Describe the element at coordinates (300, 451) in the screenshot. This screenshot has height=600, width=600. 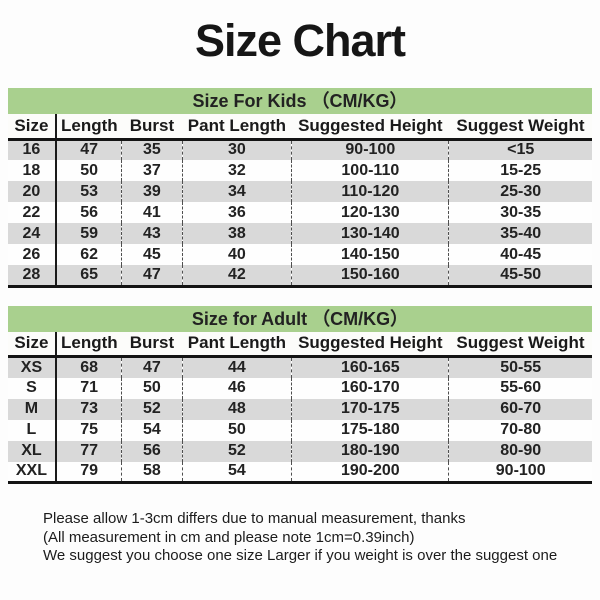
I see `table-row-size-xl: XL 77 56 52 180-190 80-90` at that location.